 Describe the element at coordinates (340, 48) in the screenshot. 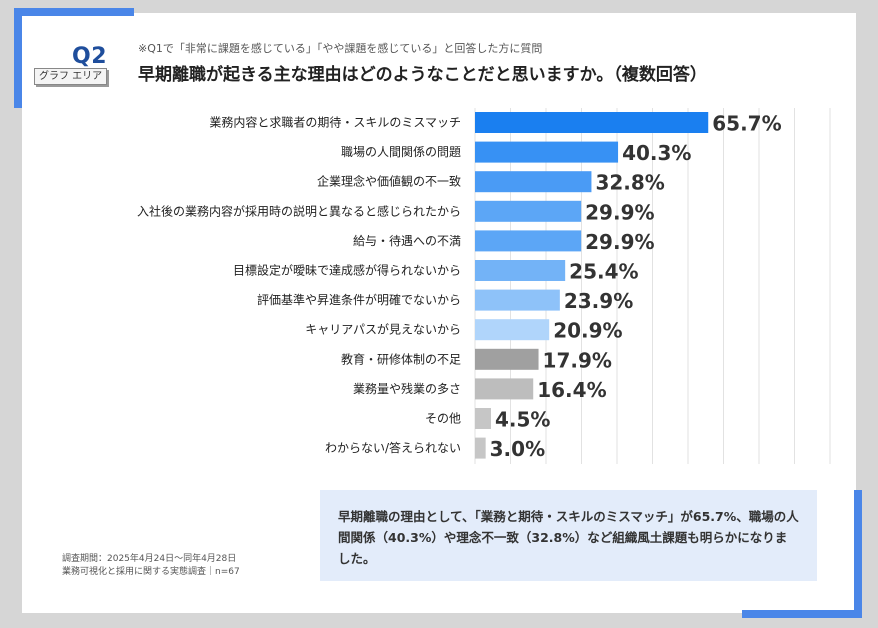

I see `question-note: ※Q1で「非常に課題を感じている」「やや課題を感じている」と回答した方に質問` at that location.